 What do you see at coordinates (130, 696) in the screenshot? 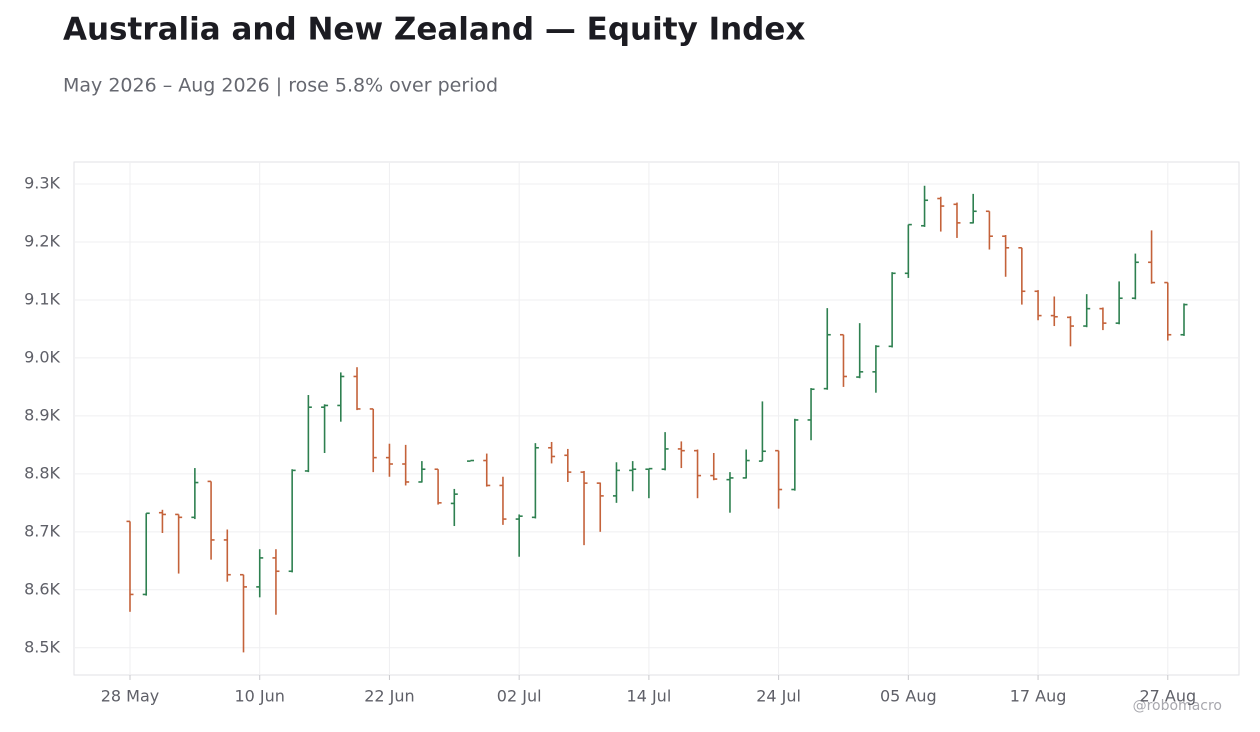
I see `x-tick-label: 28 May` at bounding box center [130, 696].